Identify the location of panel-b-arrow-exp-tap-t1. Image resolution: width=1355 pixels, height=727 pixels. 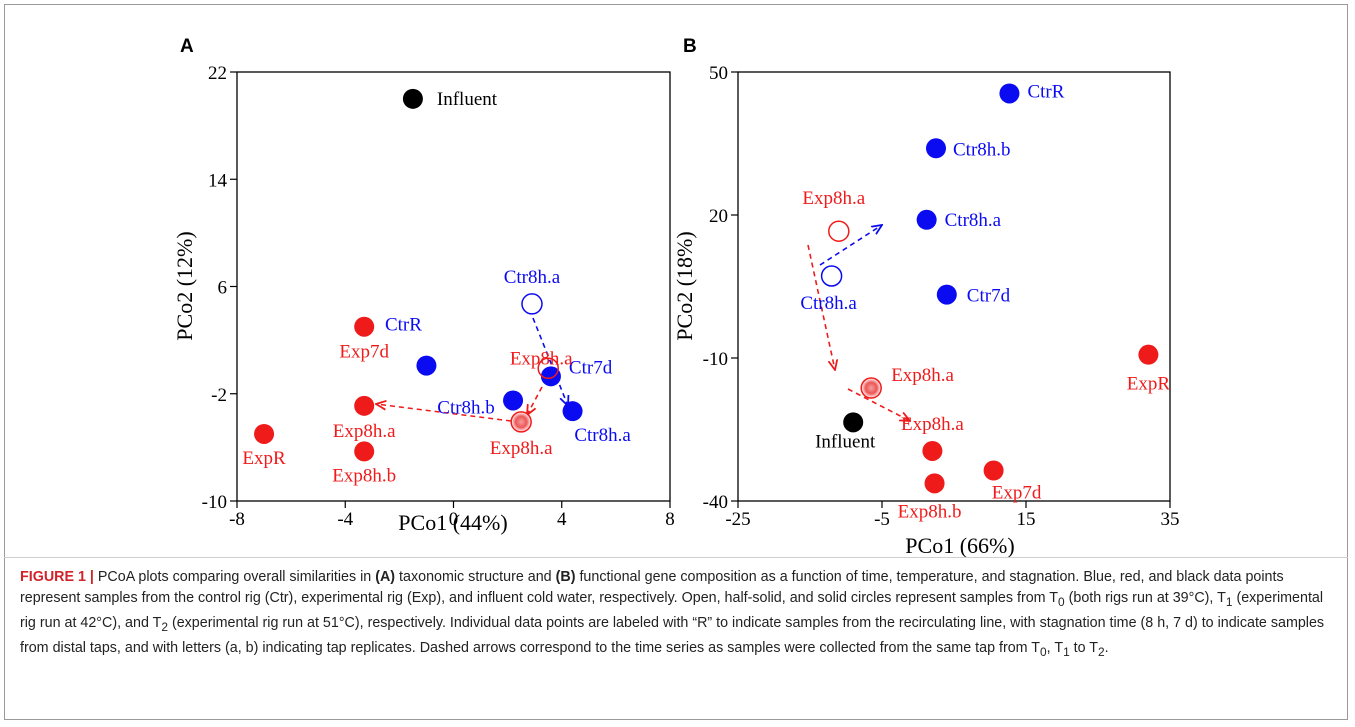
(821, 307).